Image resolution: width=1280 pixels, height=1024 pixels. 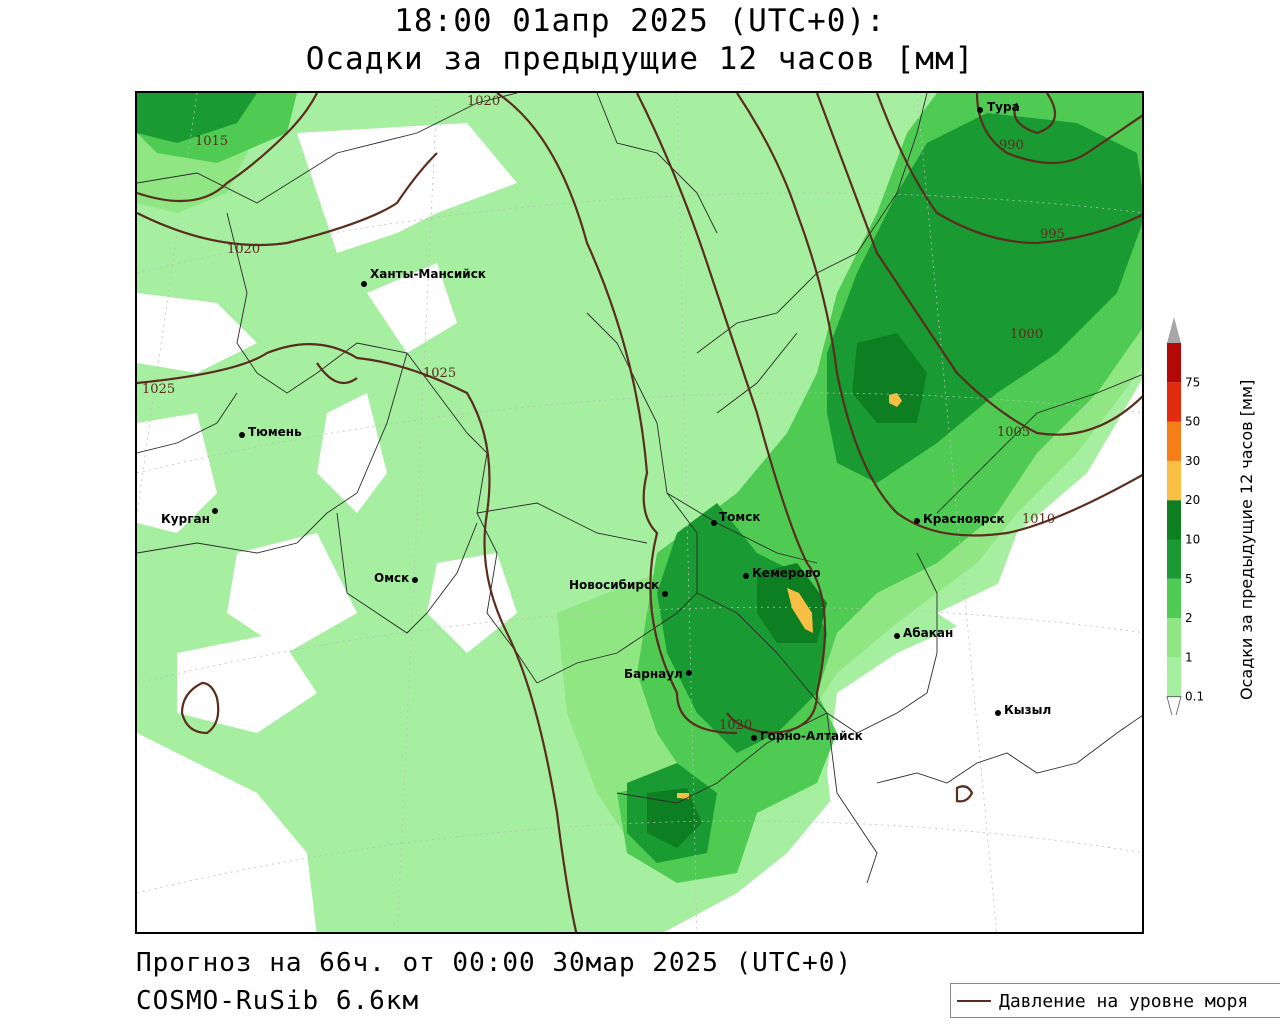 What do you see at coordinates (1189, 618) in the screenshot?
I see `colorbar-tick-label: 2` at bounding box center [1189, 618].